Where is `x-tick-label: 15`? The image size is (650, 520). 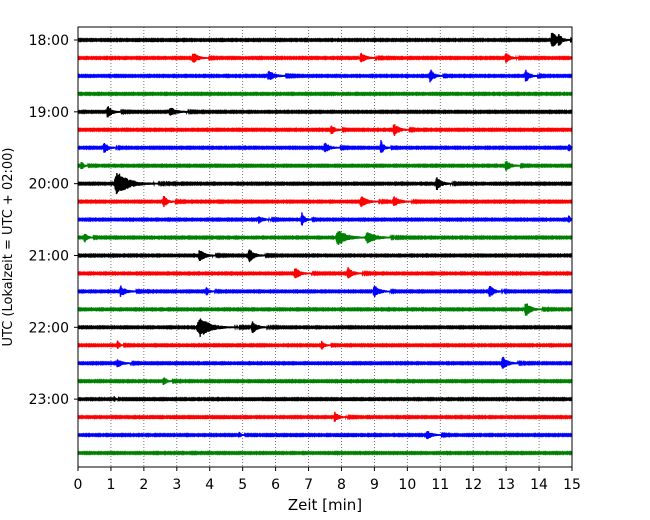
x-tick-label: 15 is located at coordinates (572, 485).